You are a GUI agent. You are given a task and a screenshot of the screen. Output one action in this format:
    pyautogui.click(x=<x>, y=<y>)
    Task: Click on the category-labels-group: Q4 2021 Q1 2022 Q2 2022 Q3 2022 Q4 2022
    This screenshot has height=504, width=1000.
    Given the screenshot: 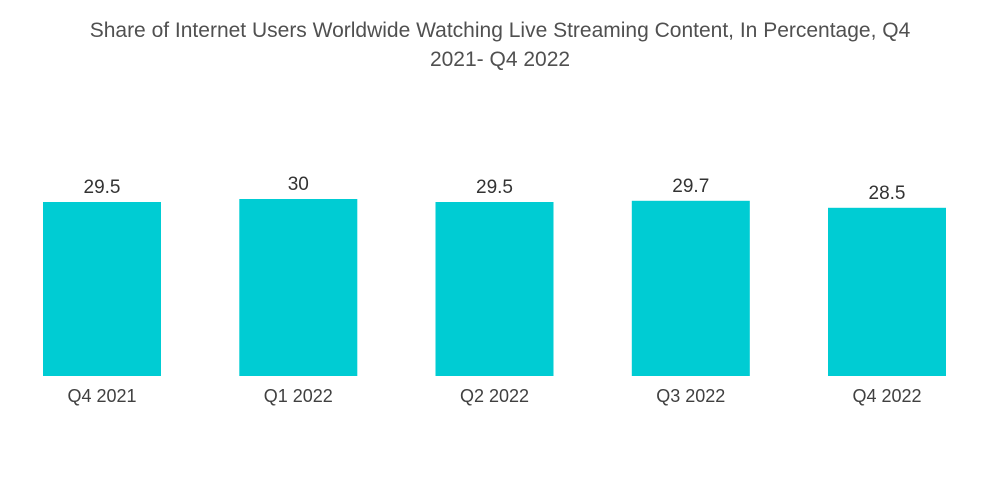 What is the action you would take?
    pyautogui.click(x=494, y=396)
    